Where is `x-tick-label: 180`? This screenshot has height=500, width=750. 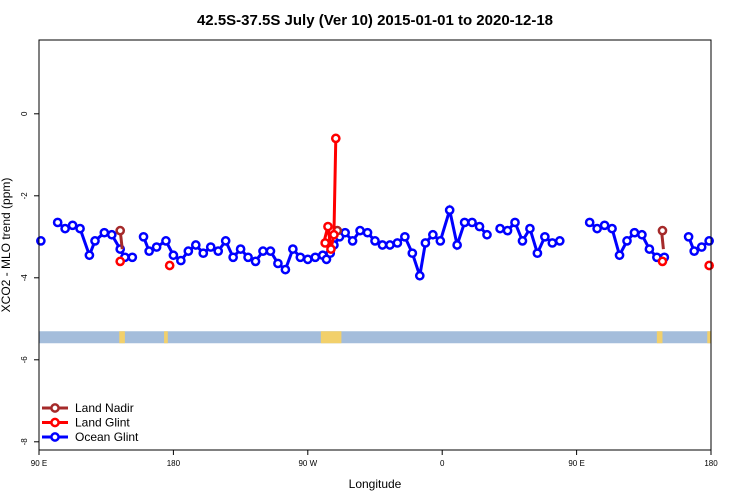 x-tick-label: 180 is located at coordinates (711, 463).